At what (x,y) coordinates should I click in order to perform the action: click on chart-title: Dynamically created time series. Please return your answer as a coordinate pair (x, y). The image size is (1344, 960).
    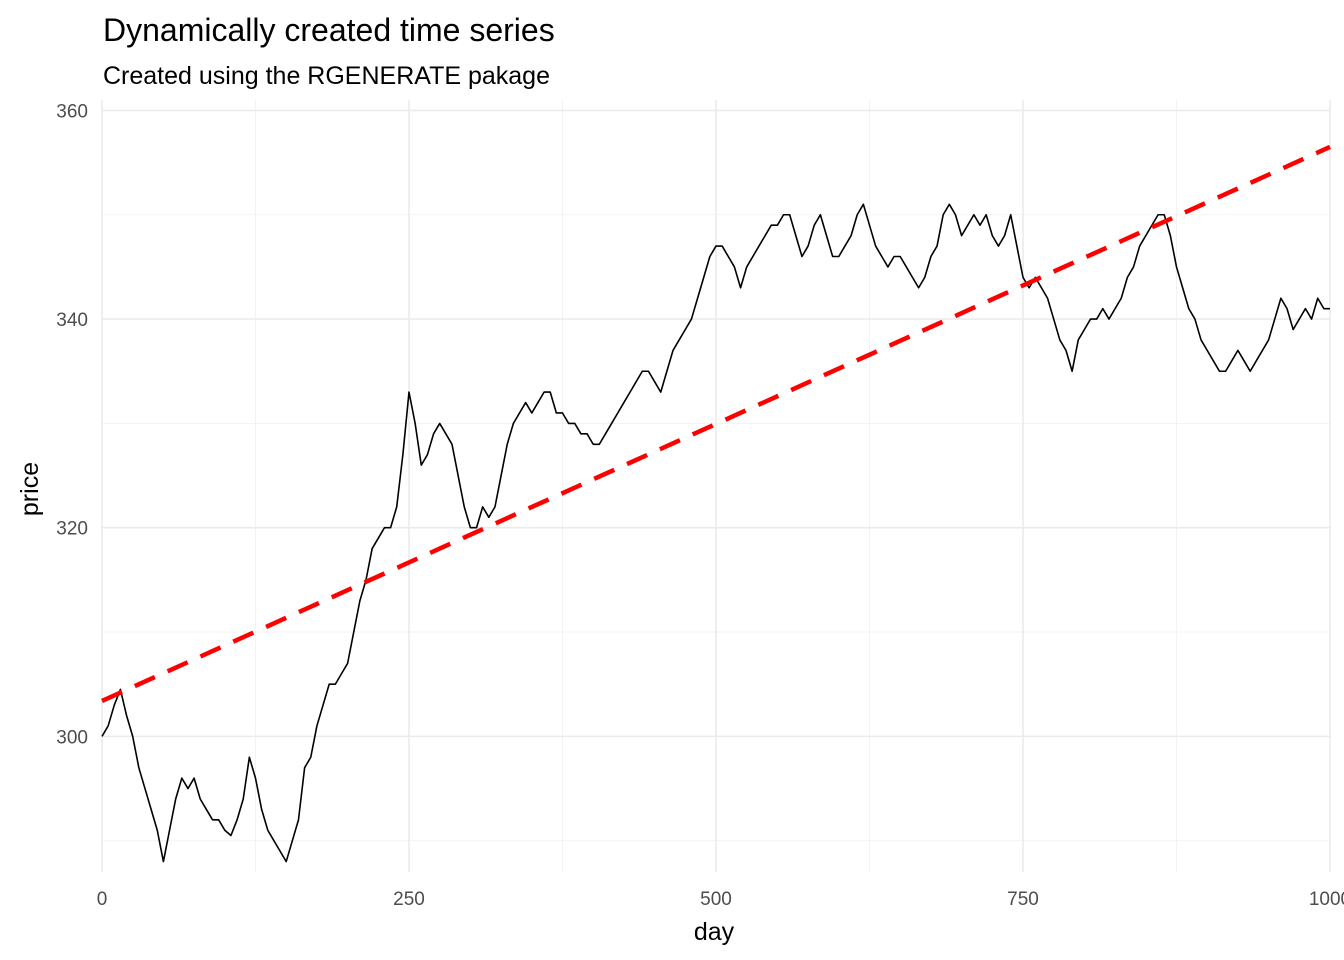
    Looking at the image, I should click on (329, 30).